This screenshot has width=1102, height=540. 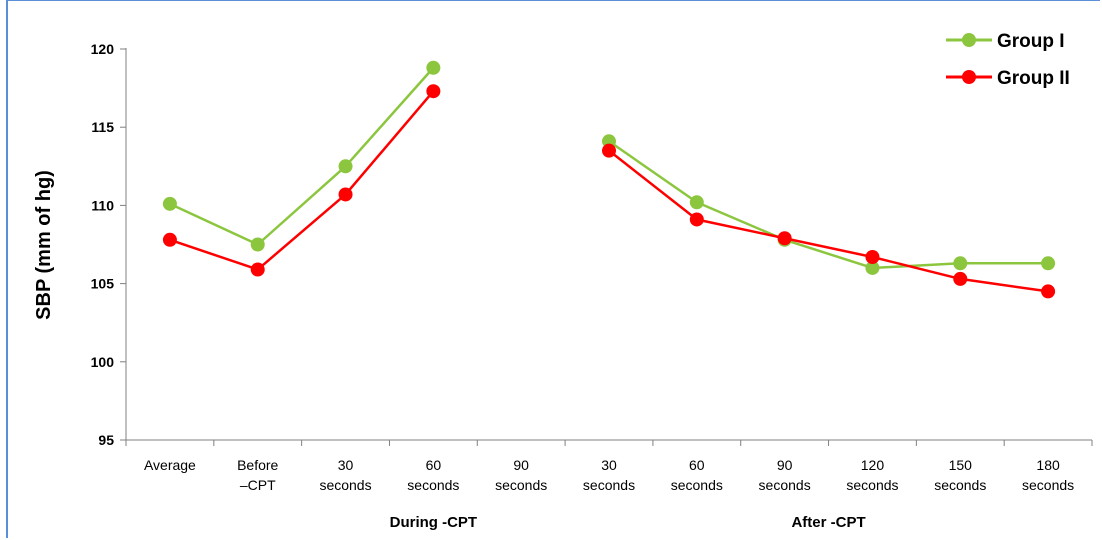 I want to click on y-tick-label: 110, so click(x=102, y=205).